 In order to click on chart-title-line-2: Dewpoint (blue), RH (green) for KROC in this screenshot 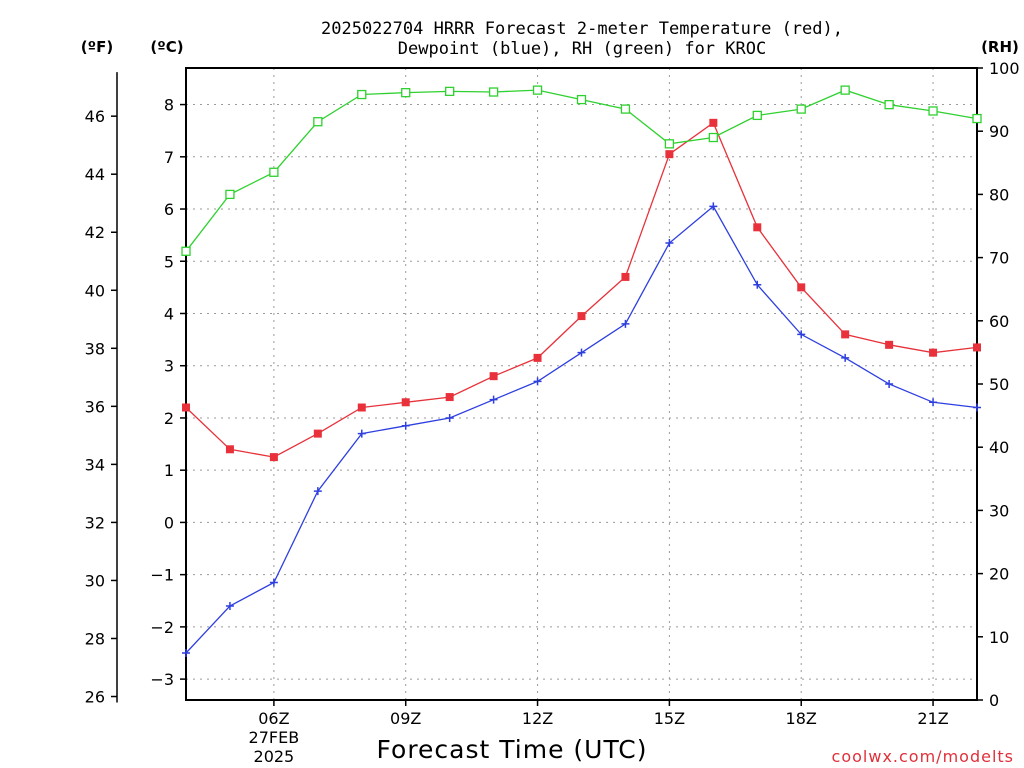, I will do `click(582, 49)`.